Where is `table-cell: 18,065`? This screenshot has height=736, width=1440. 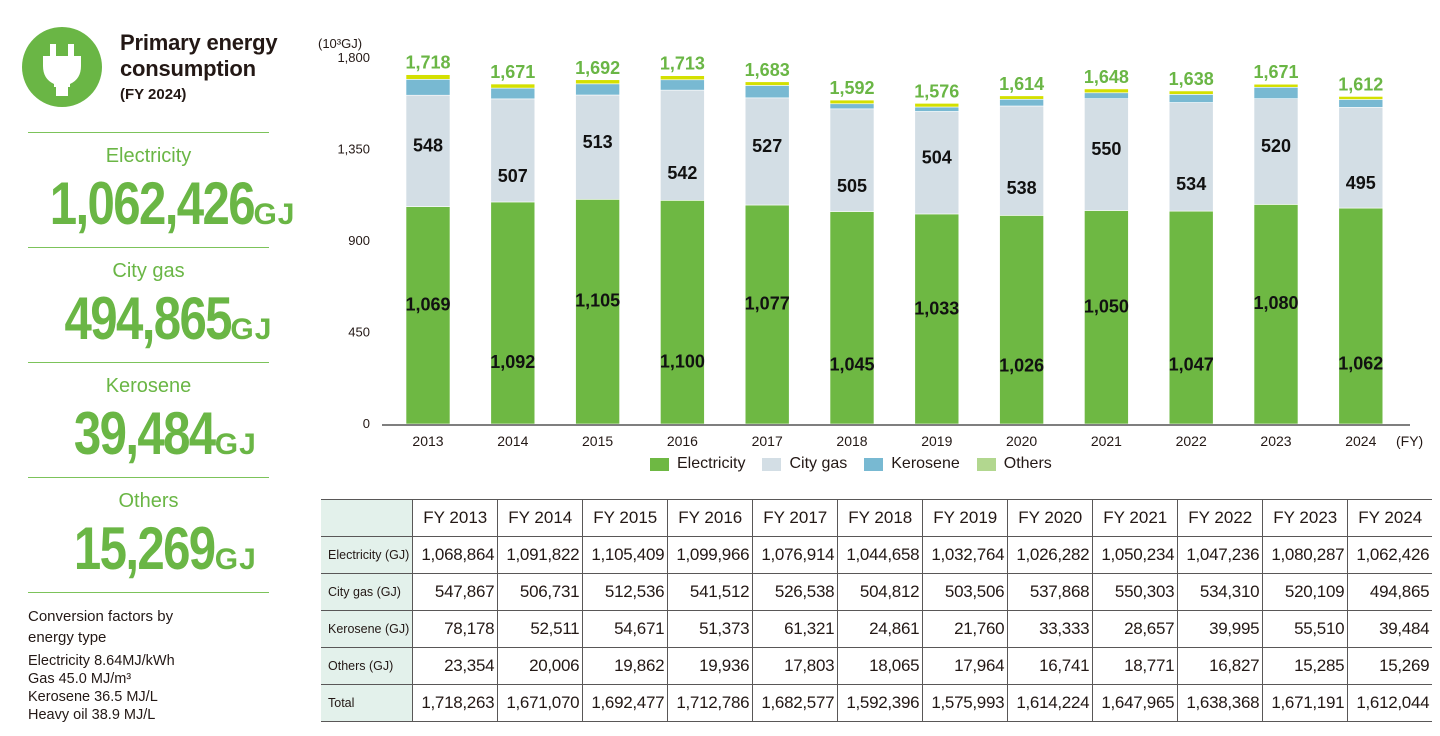 table-cell: 18,065 is located at coordinates (880, 666).